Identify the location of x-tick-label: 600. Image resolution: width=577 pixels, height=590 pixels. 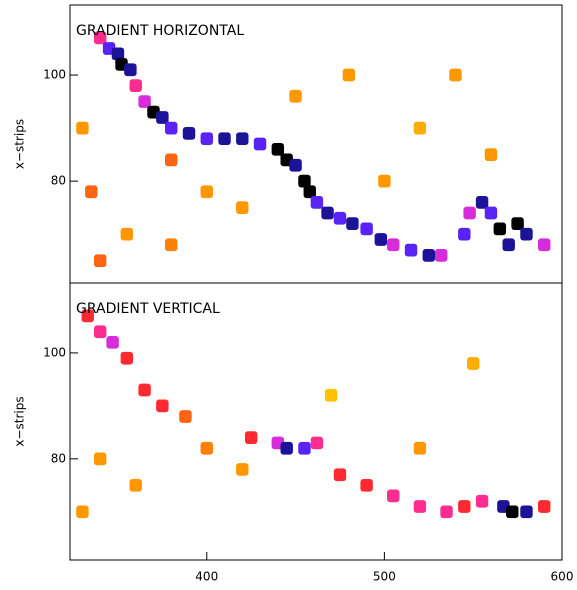
(562, 577).